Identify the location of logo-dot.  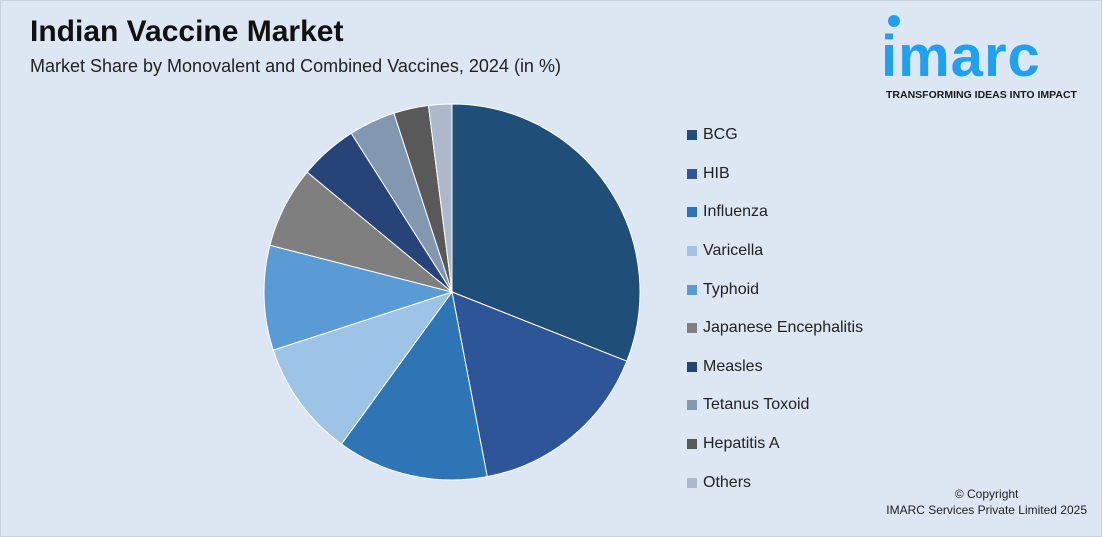
(894, 21).